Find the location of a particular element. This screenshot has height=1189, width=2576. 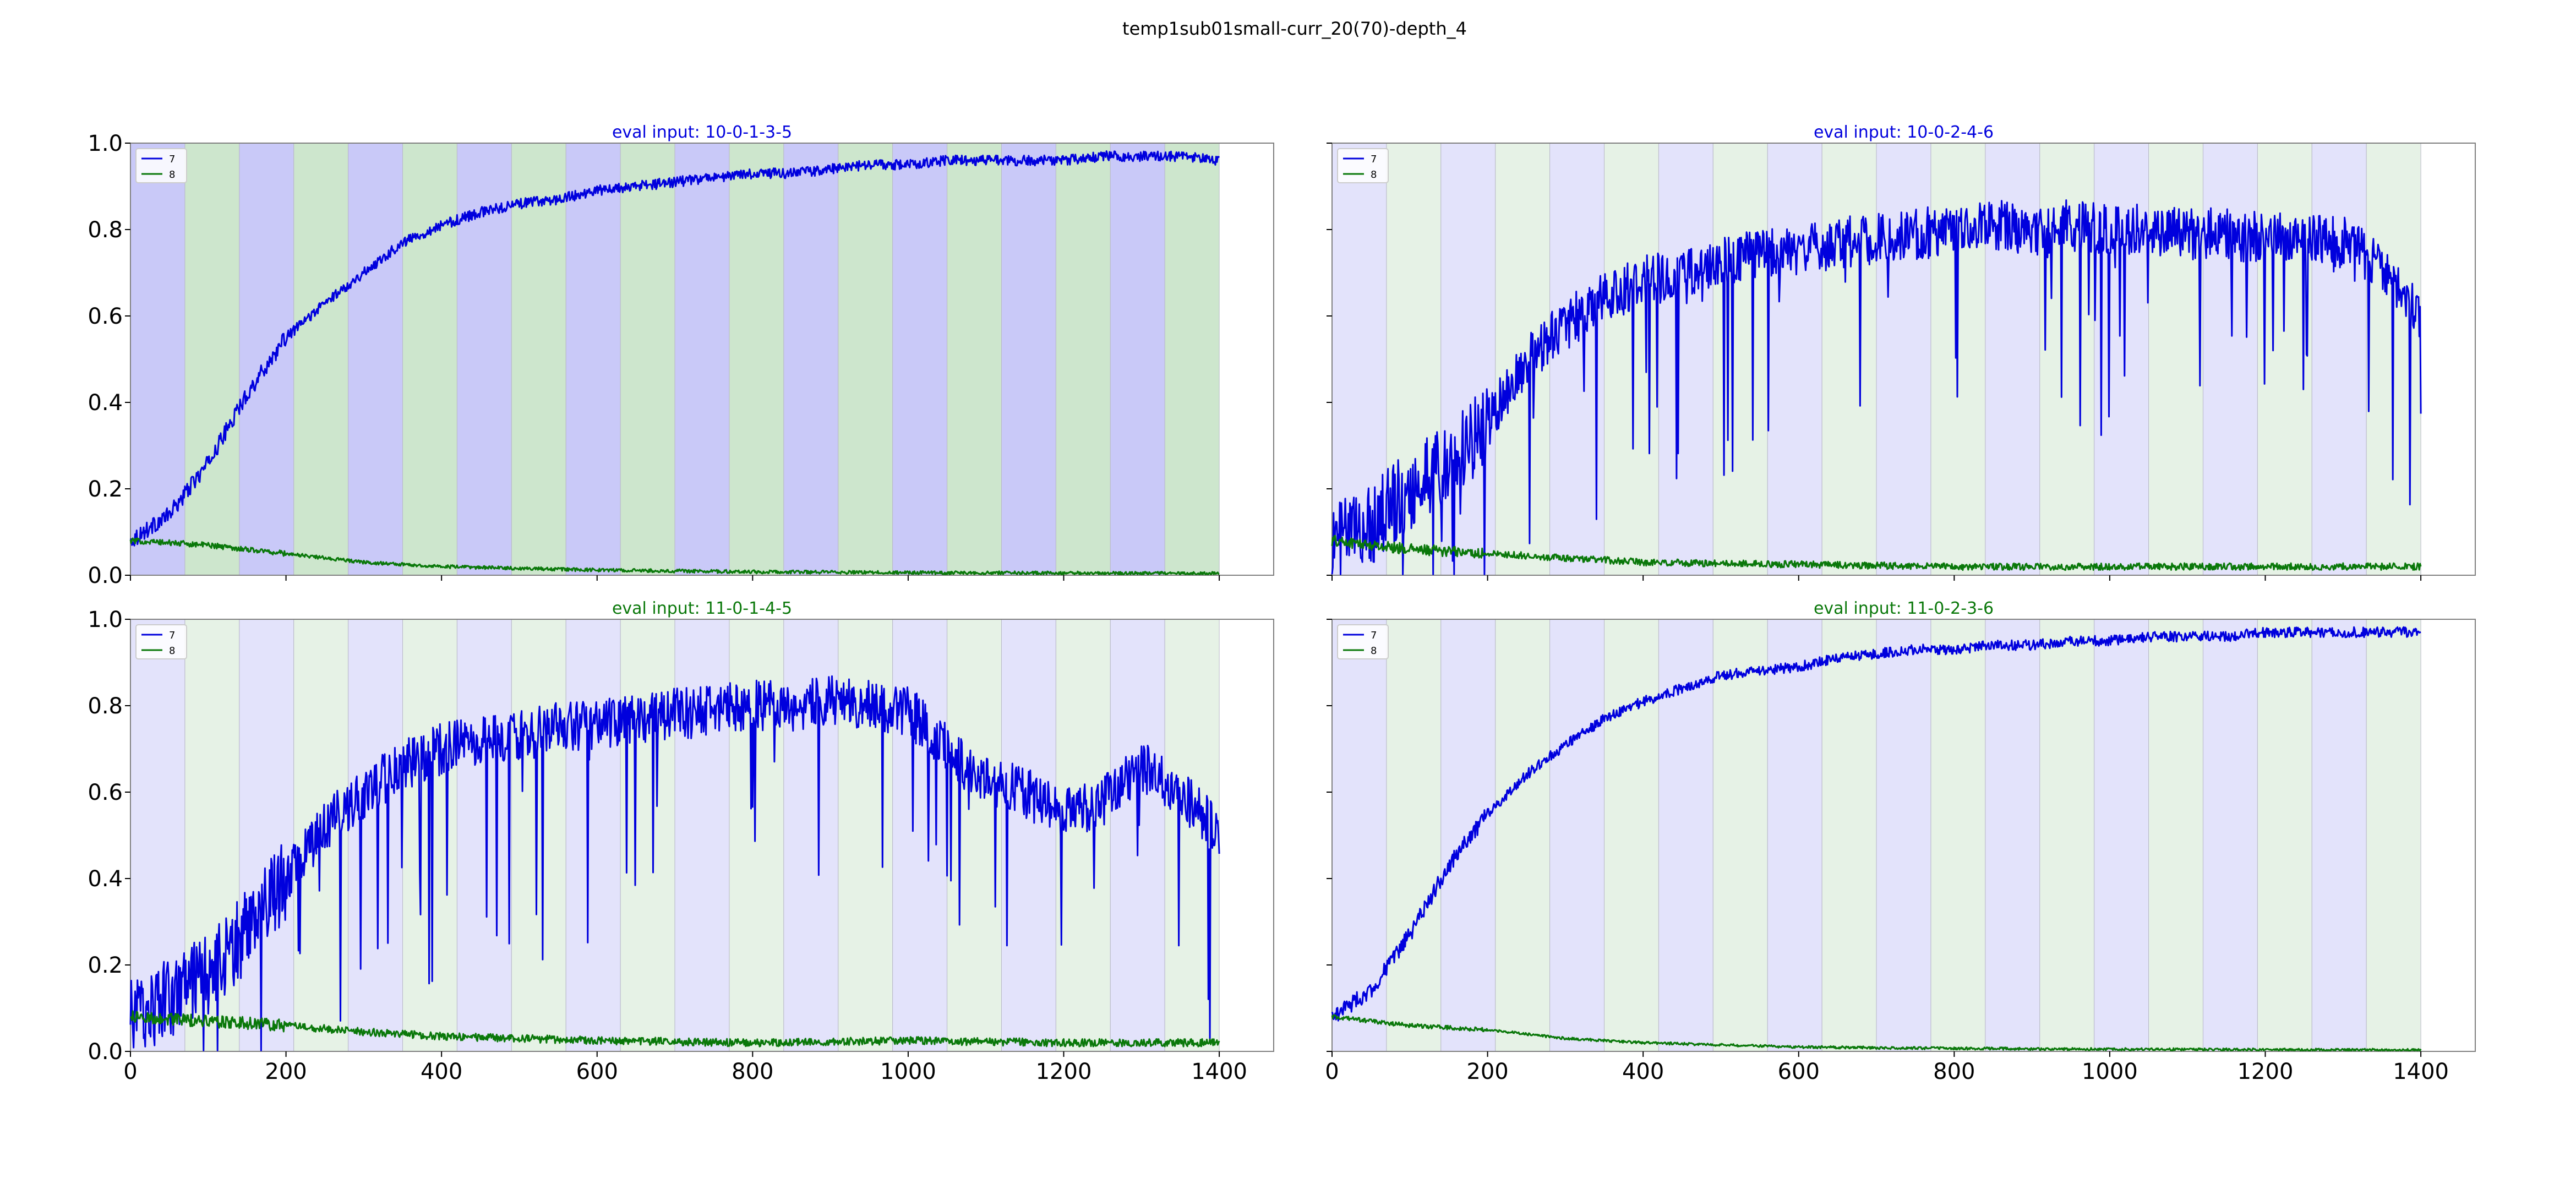

subplot-title: eval input: 11-0-2-3-6 is located at coordinates (1904, 608).